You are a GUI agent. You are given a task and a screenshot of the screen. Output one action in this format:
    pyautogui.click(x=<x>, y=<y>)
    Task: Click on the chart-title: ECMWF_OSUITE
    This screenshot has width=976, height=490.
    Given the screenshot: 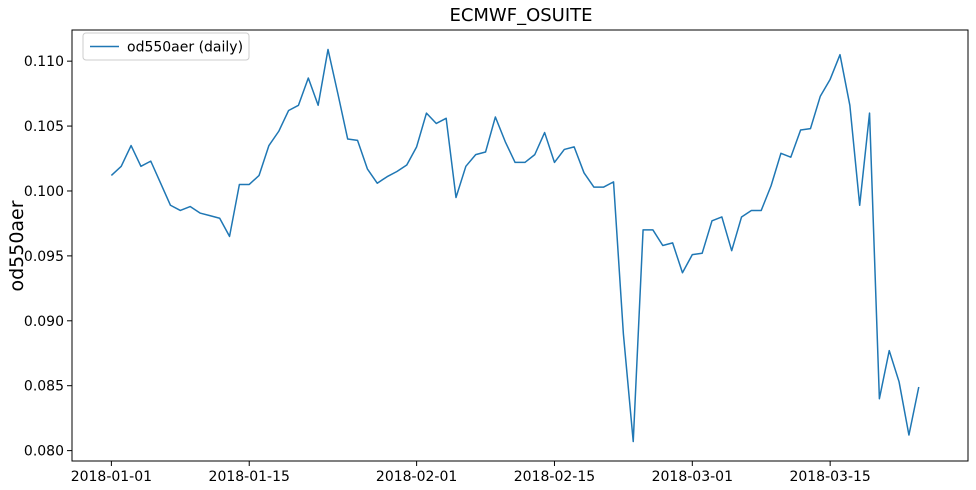 What is the action you would take?
    pyautogui.click(x=520, y=15)
    